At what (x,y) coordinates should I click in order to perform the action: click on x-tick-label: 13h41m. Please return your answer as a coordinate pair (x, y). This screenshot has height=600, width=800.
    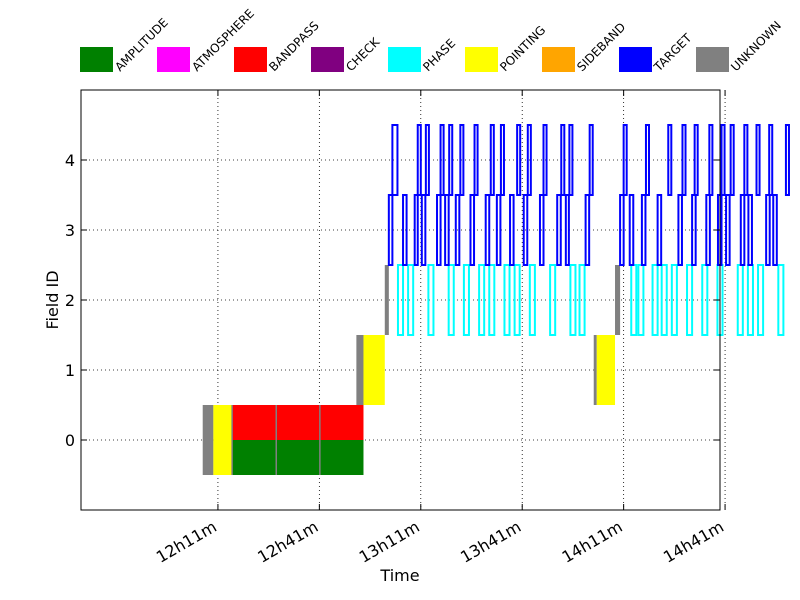
    Looking at the image, I should click on (490, 542).